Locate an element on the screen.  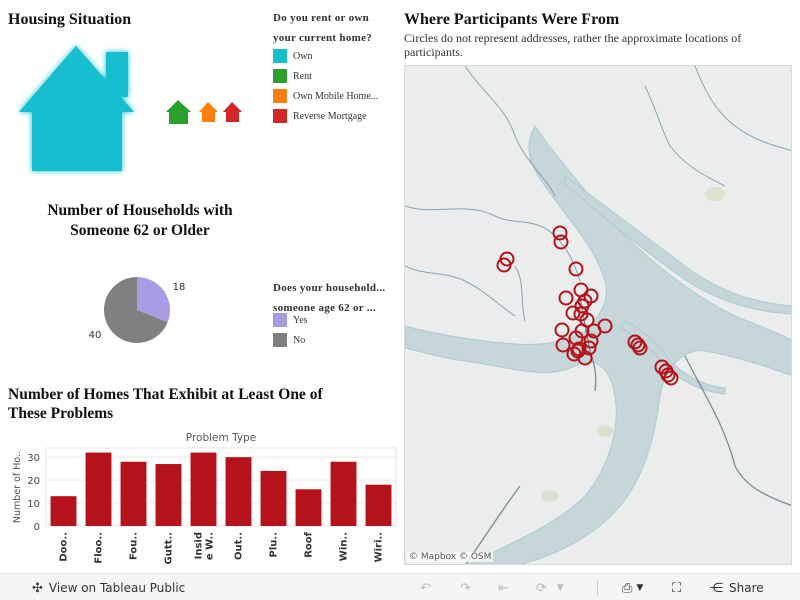
river-north is located at coordinates (677, 245).